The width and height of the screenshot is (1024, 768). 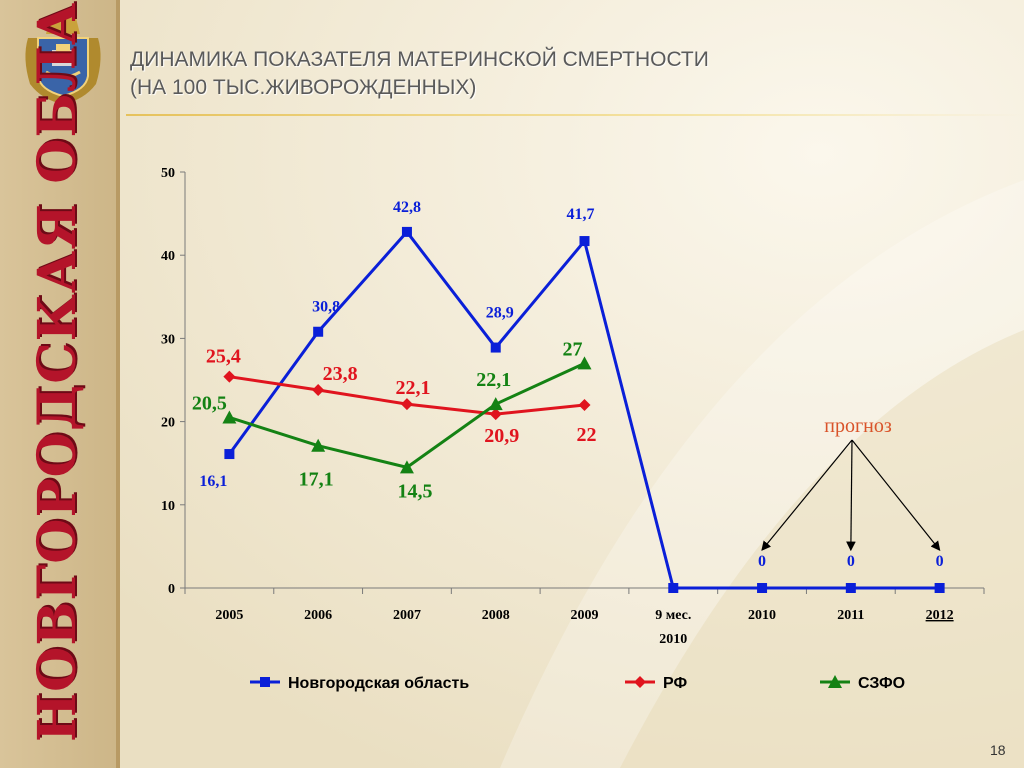 What do you see at coordinates (940, 615) in the screenshot?
I see `x-tick-label: 2012` at bounding box center [940, 615].